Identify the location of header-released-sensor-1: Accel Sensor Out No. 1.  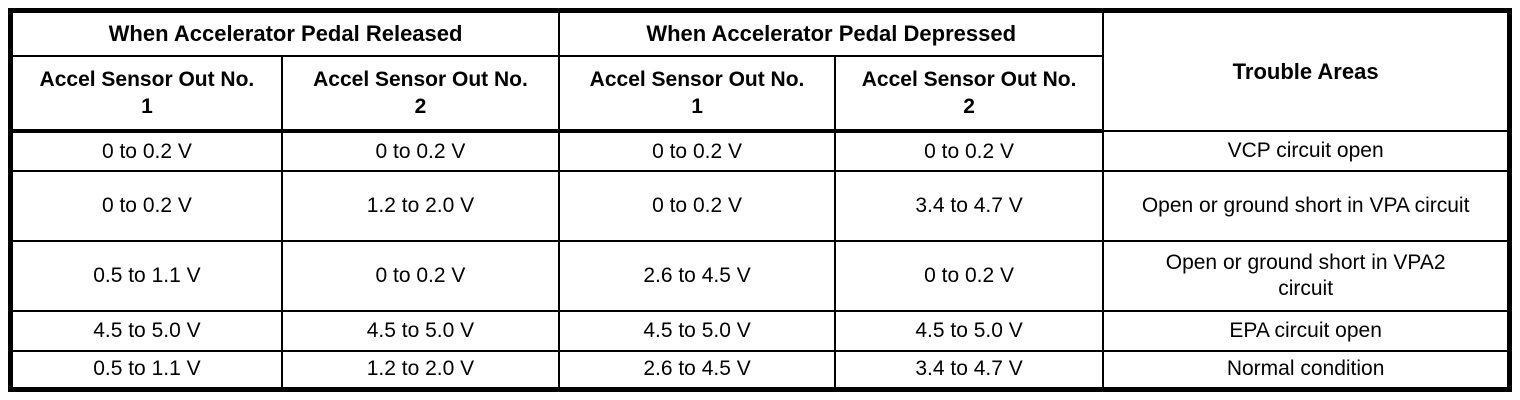
(146, 94).